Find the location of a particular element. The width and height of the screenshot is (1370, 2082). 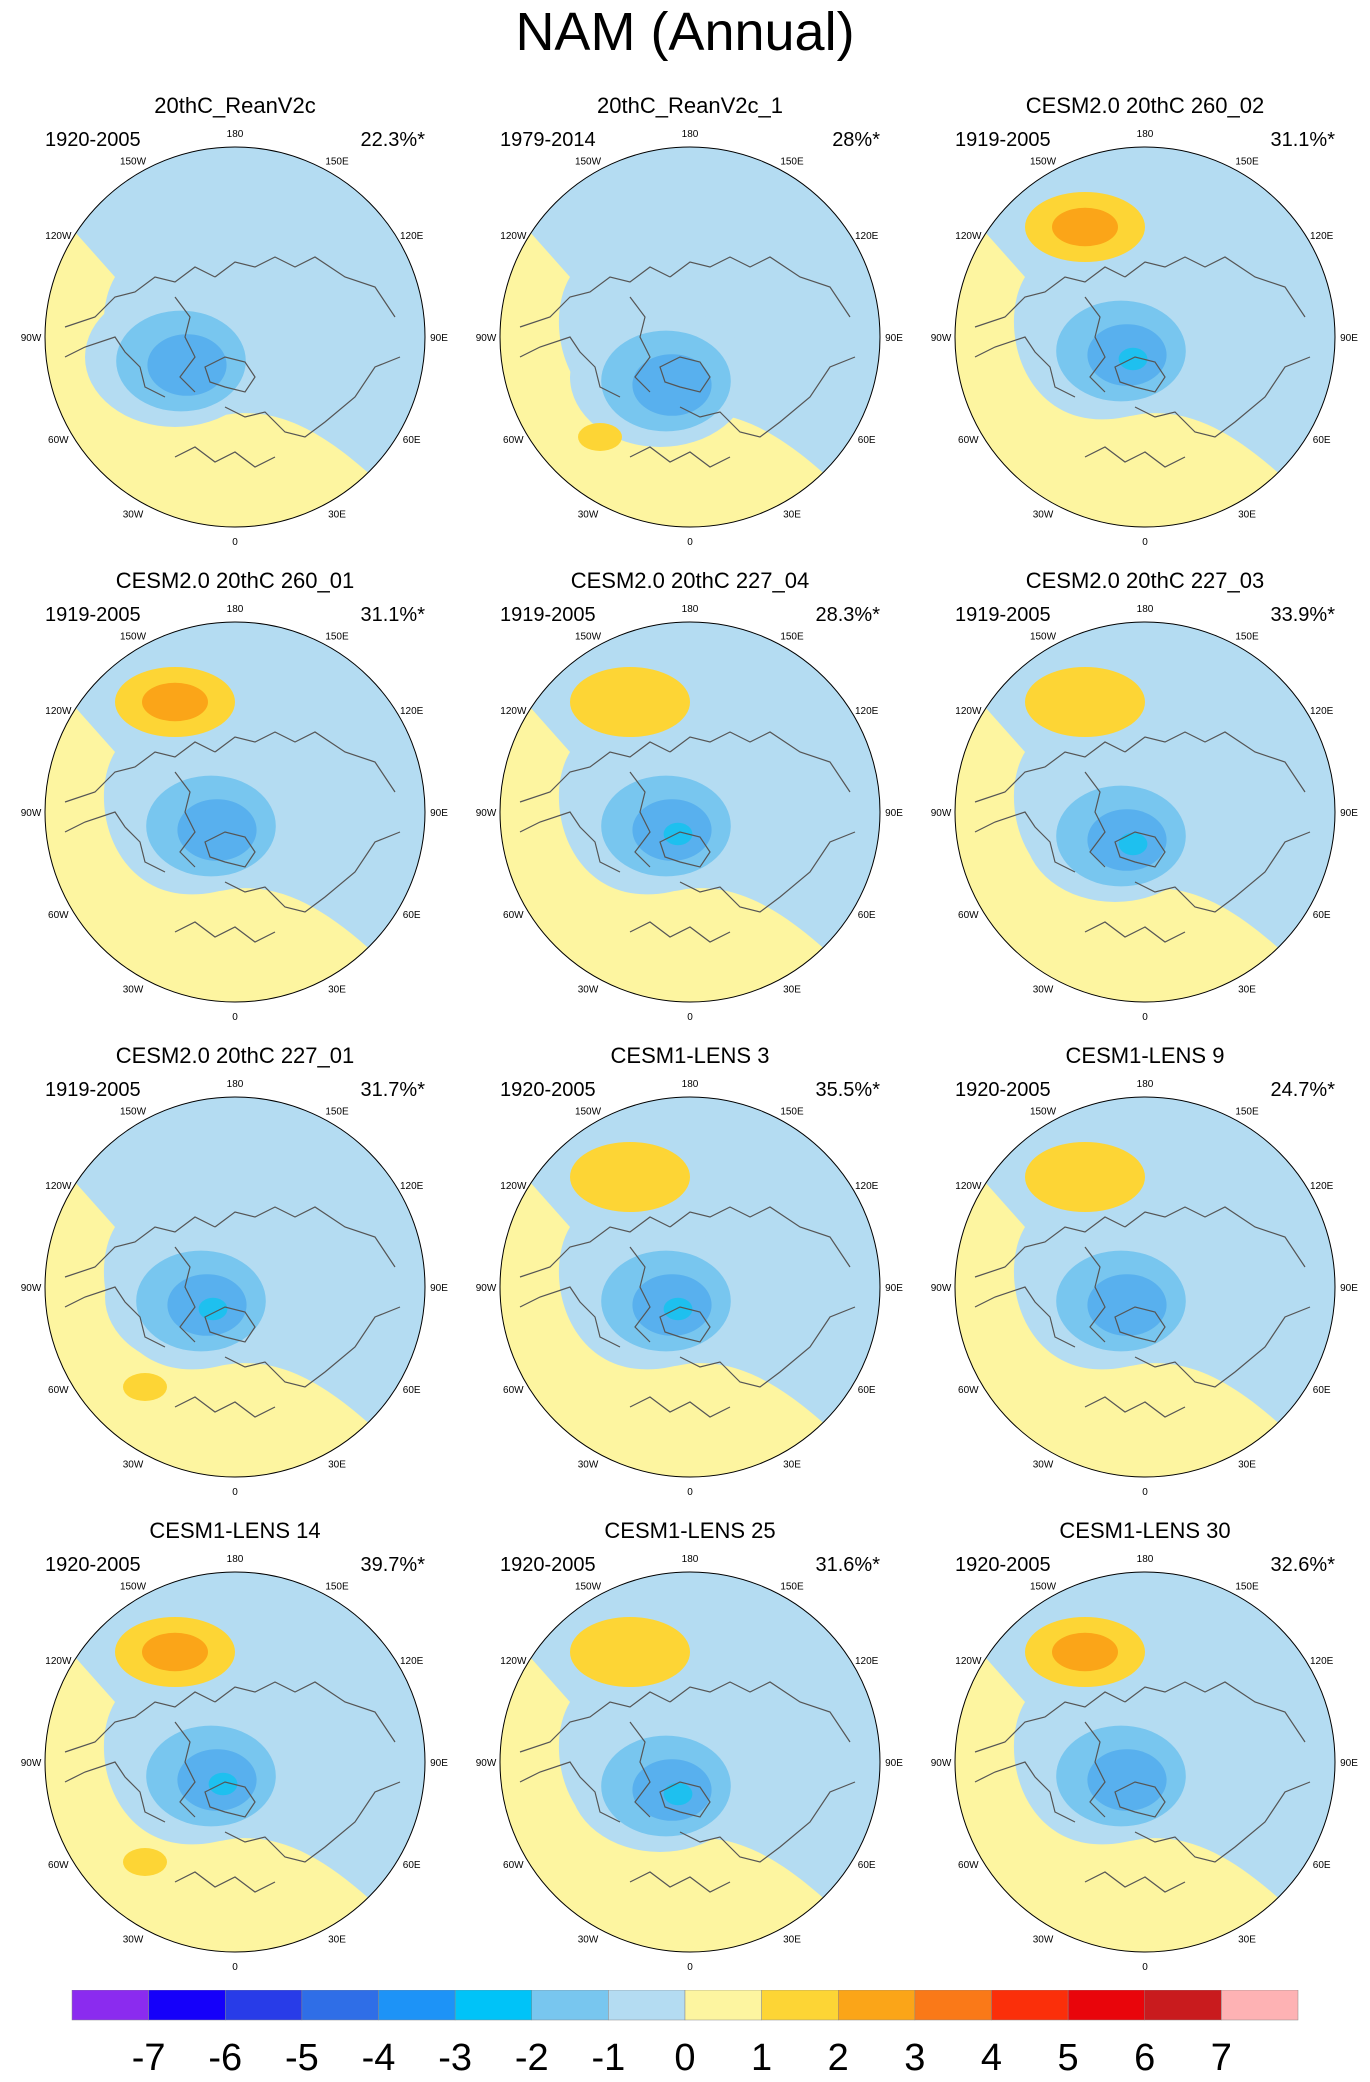

colorbar-label: 7 is located at coordinates (1221, 2058).